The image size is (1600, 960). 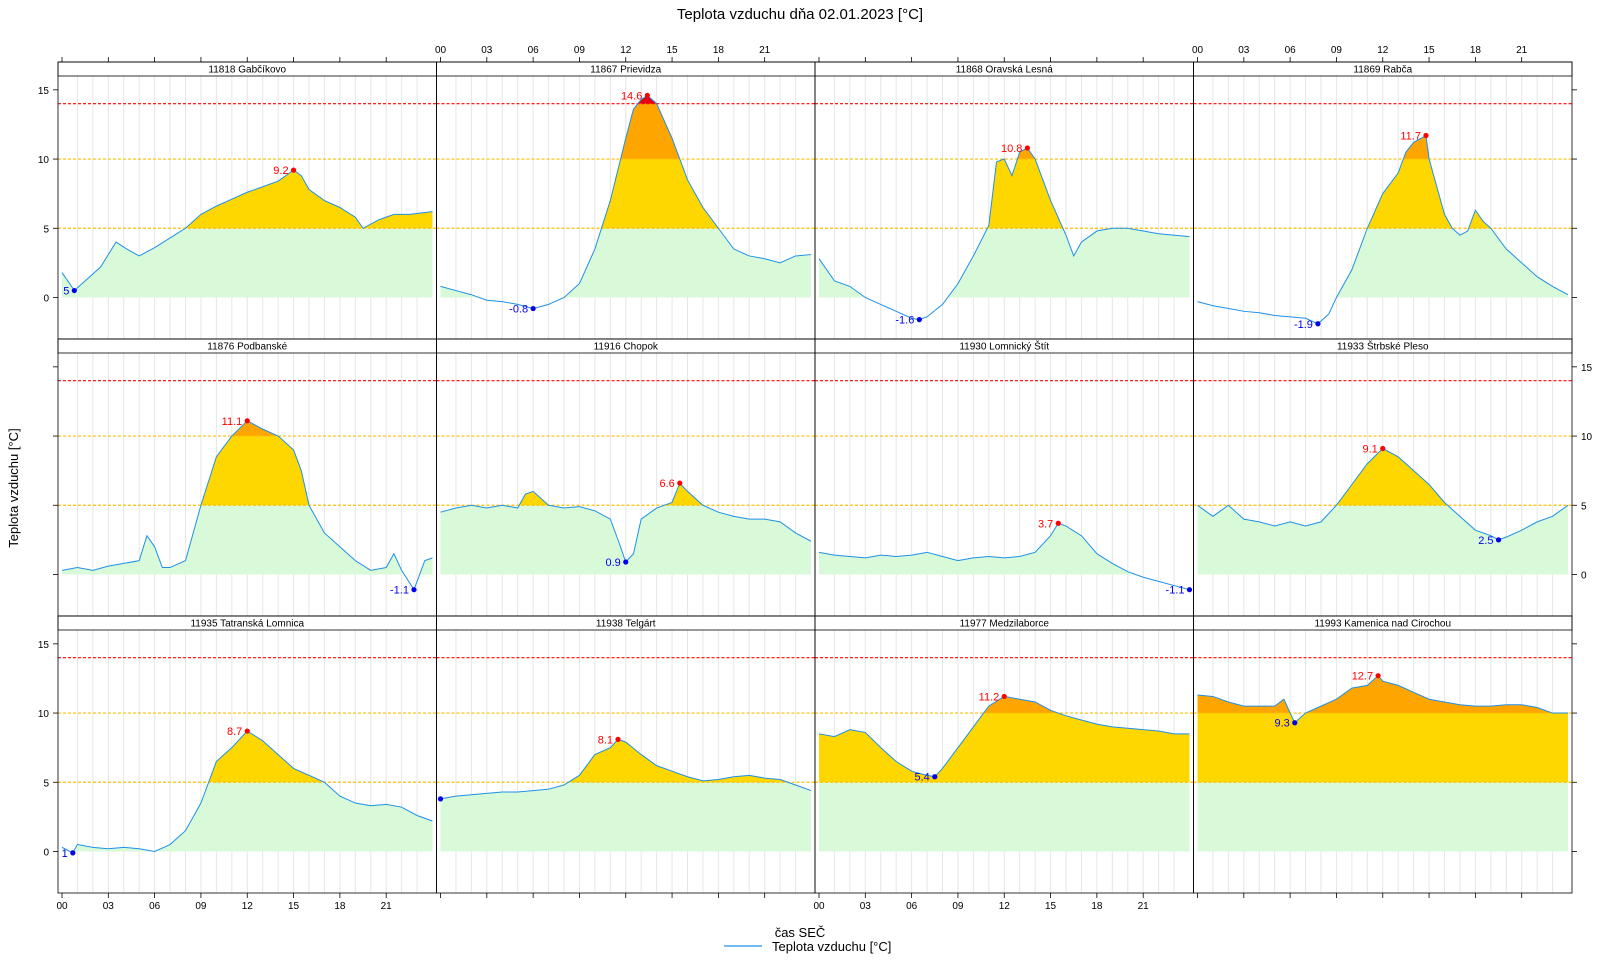 I want to click on station-name: 11993 Kamenica nad Cirochou, so click(x=1382, y=624).